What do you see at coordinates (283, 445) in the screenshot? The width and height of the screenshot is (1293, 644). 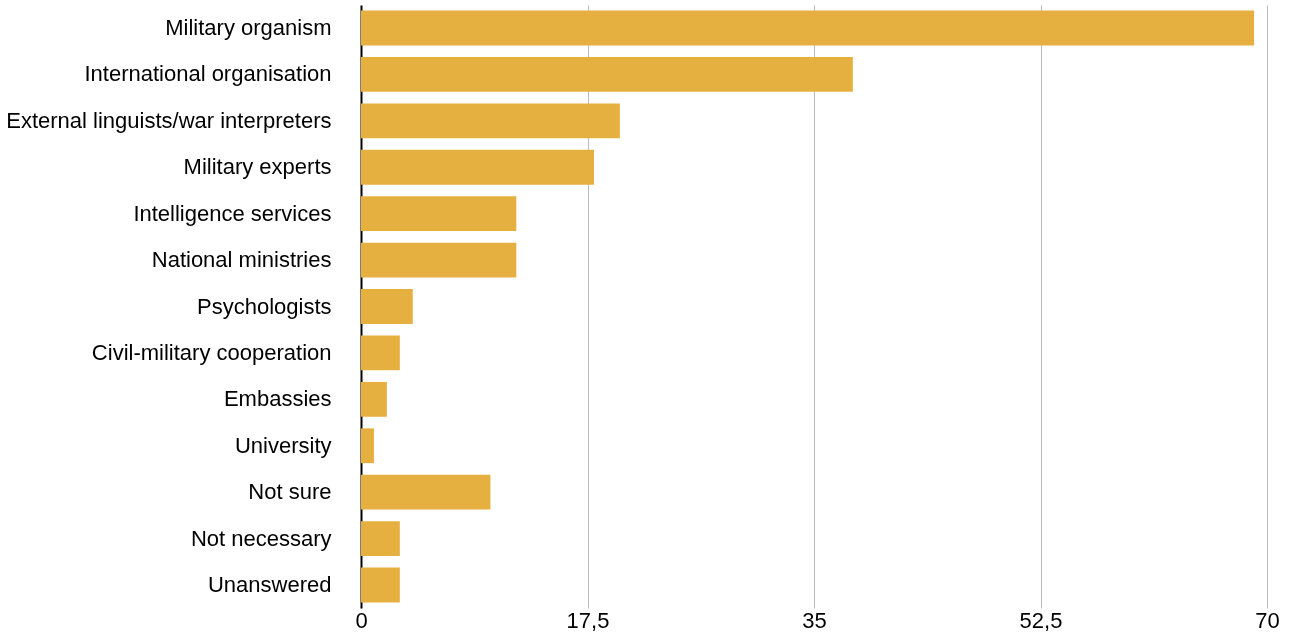 I see `y-tick-label: University` at bounding box center [283, 445].